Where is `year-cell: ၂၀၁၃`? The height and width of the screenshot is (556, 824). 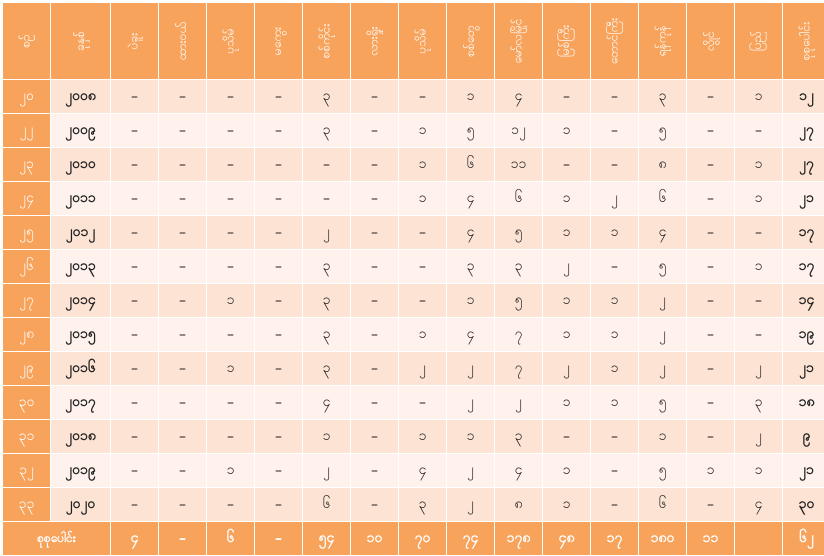 year-cell: ၂၀၁၃ is located at coordinates (81, 267).